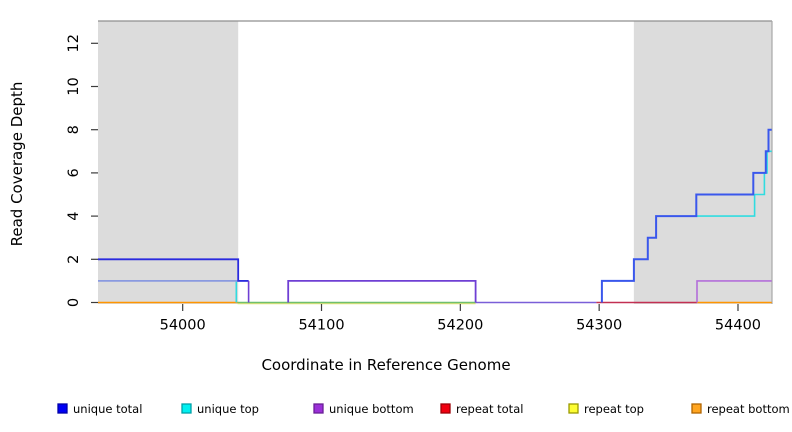 The image size is (792, 432). I want to click on legend-item-unique-bottom: unique bottom, so click(363, 409).